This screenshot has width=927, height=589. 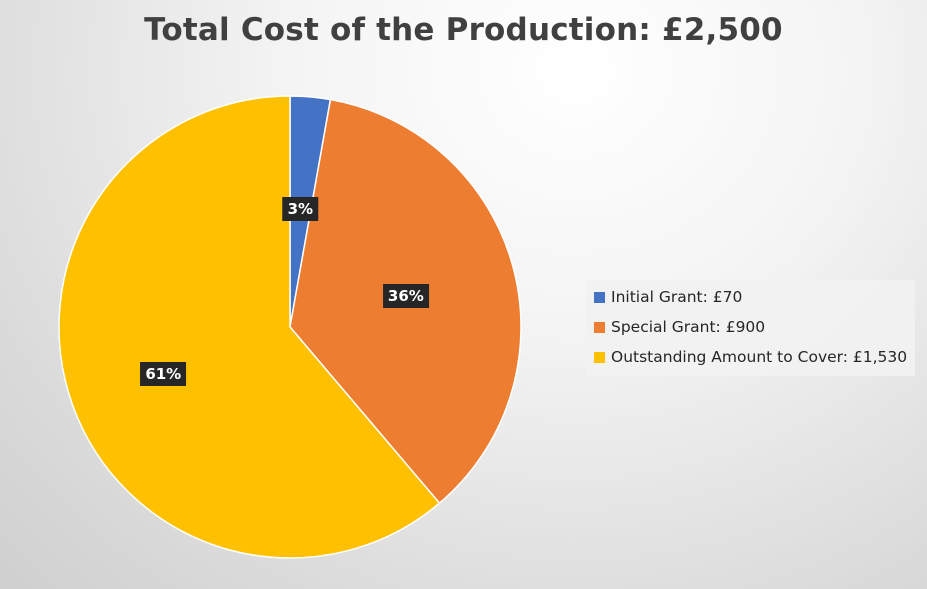 I want to click on data-label-outstanding-amount: 61%, so click(x=163, y=373).